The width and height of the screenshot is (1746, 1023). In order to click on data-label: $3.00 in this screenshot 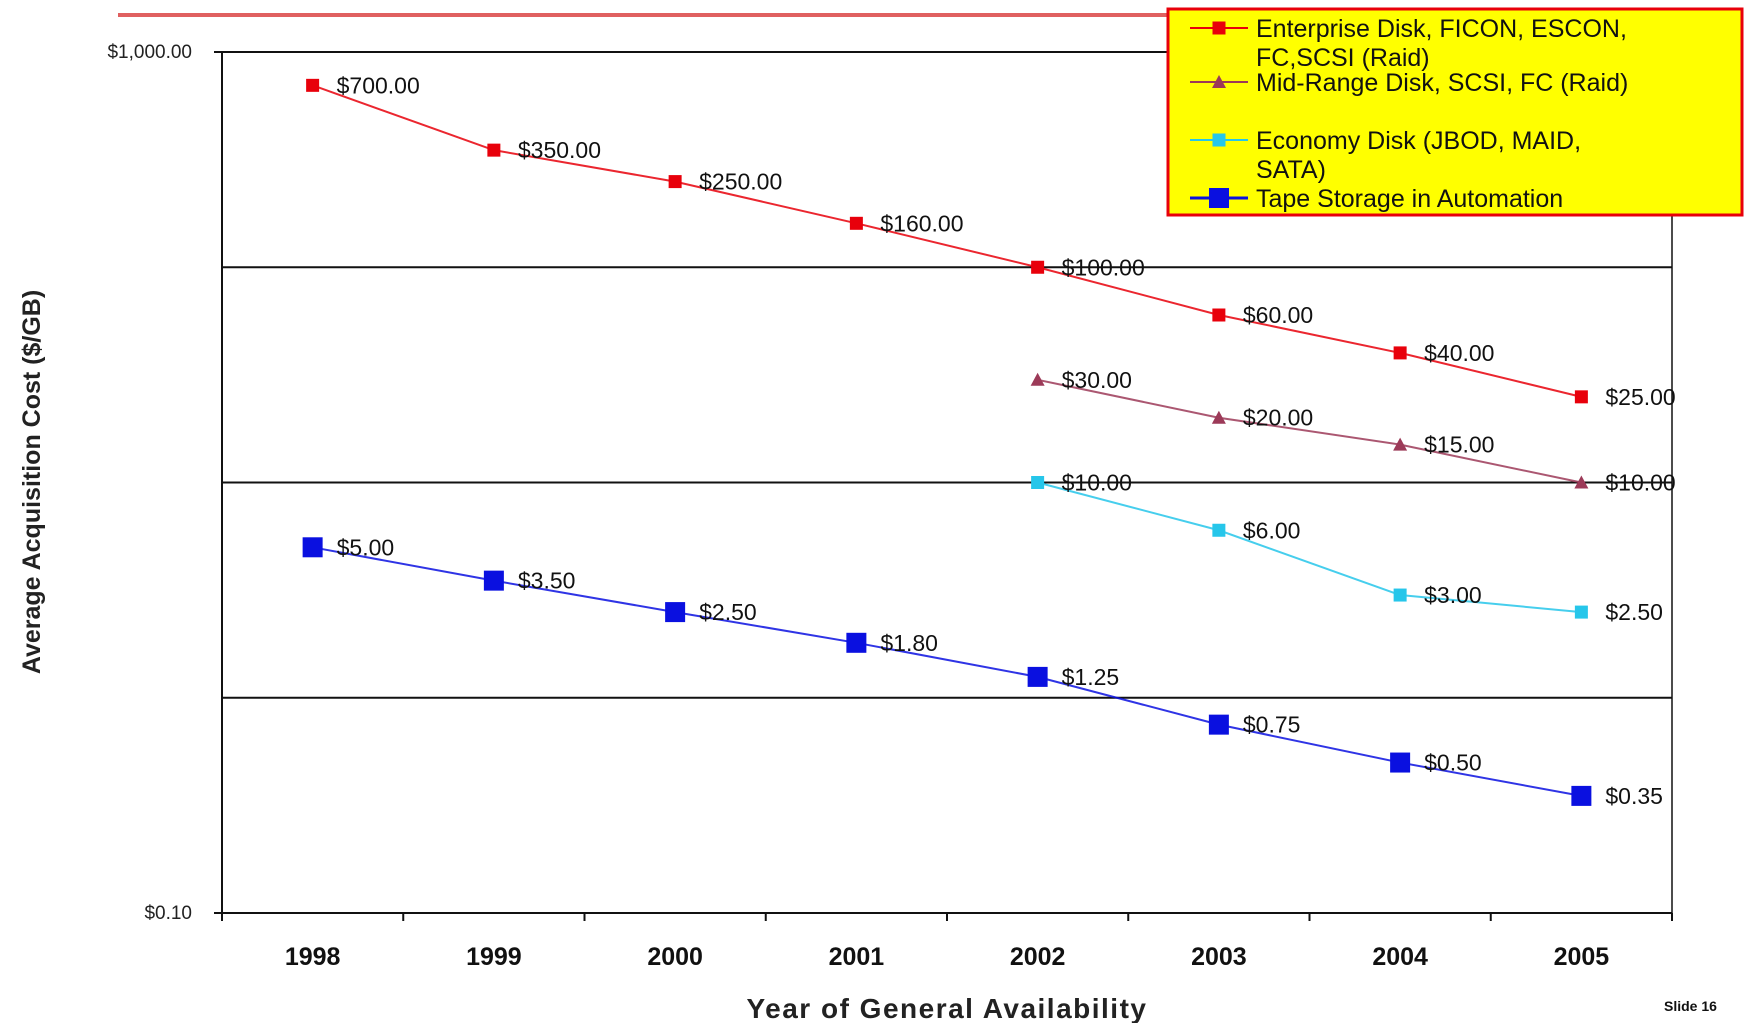, I will do `click(1453, 595)`.